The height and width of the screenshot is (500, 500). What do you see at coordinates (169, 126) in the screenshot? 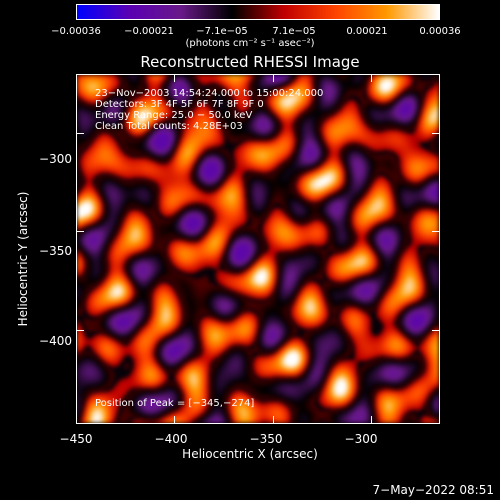
I see `annotation-clean-counts: Clean Total counts: 4.28E+03` at bounding box center [169, 126].